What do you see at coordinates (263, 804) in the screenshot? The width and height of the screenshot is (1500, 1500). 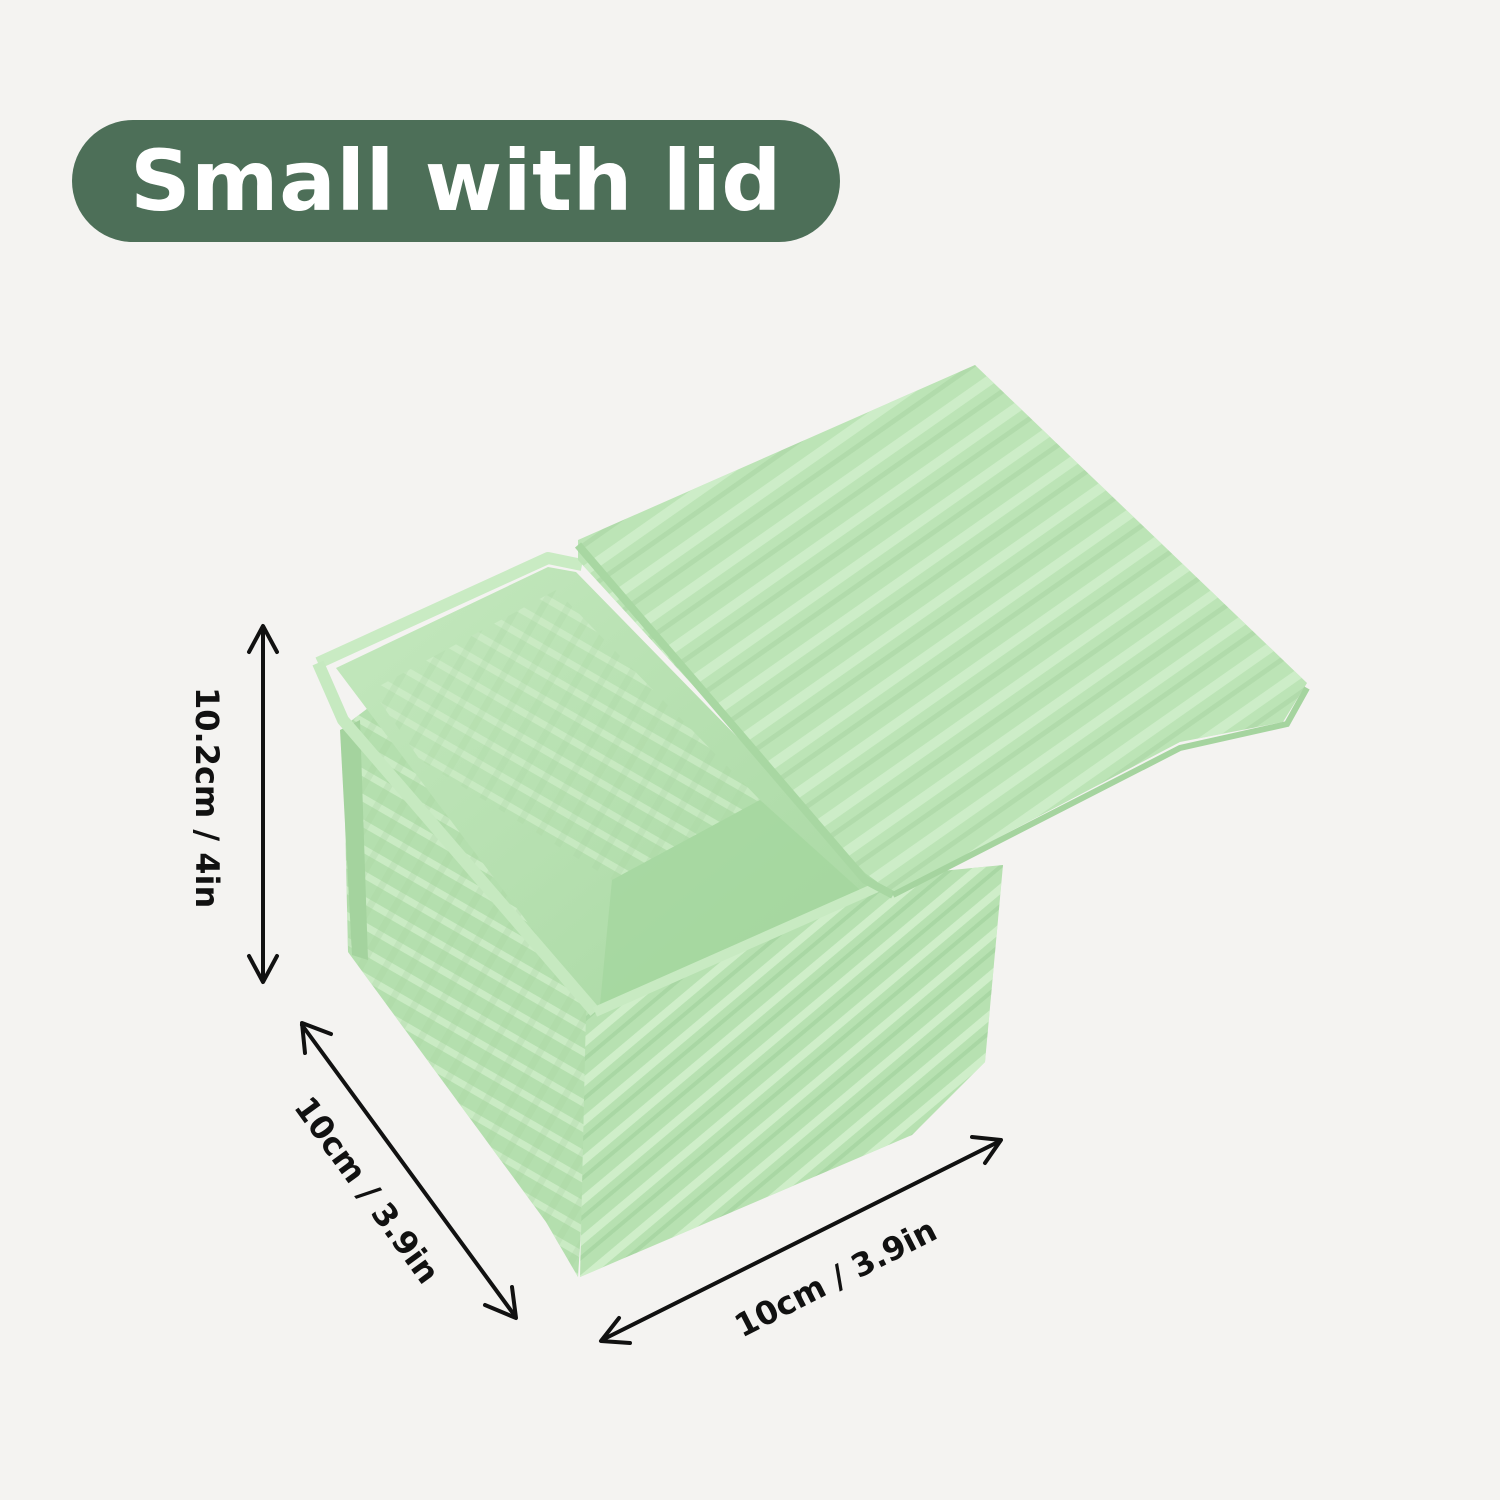 I see `height-dimension-arrow` at bounding box center [263, 804].